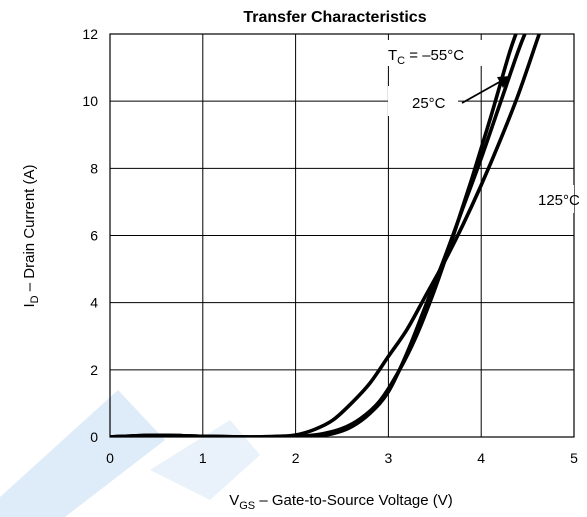 The width and height of the screenshot is (587, 517). I want to click on y-tick-label: 10, so click(90, 101).